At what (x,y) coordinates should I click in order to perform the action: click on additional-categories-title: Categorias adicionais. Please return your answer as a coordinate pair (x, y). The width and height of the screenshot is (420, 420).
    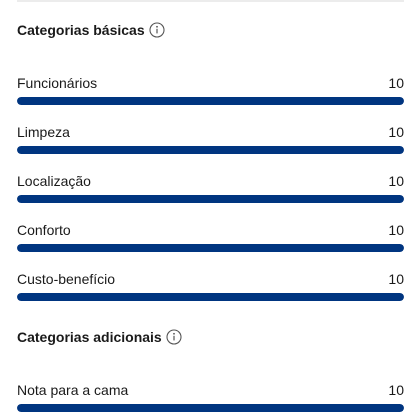
    Looking at the image, I should click on (89, 337).